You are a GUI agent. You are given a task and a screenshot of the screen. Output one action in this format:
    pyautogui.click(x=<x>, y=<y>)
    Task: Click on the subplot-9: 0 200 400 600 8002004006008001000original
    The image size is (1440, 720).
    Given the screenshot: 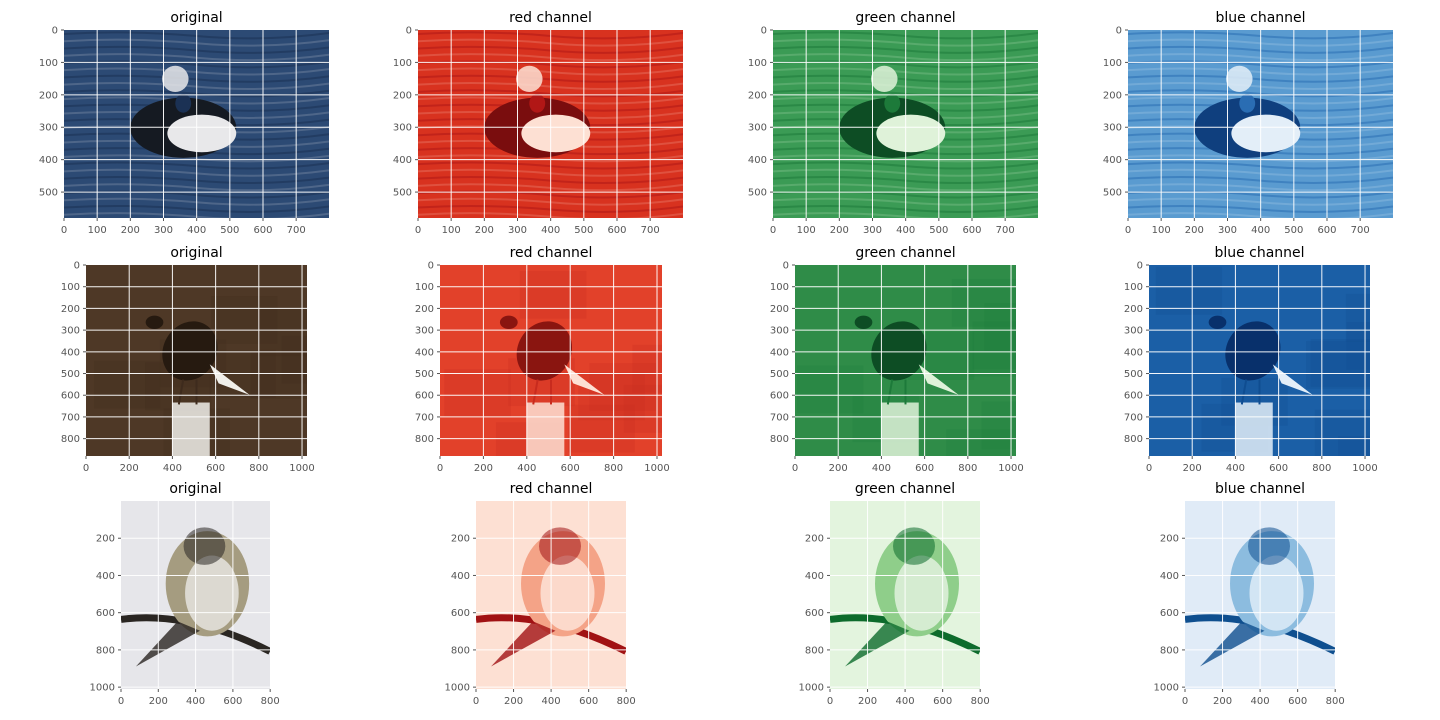 What is the action you would take?
    pyautogui.click(x=185, y=594)
    